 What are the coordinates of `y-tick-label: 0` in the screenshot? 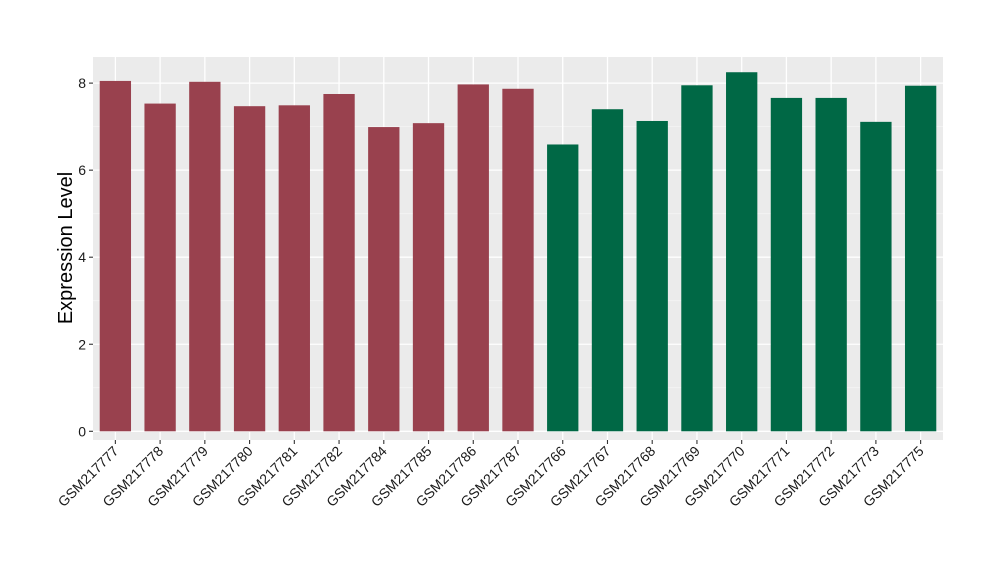 It's located at (82, 431).